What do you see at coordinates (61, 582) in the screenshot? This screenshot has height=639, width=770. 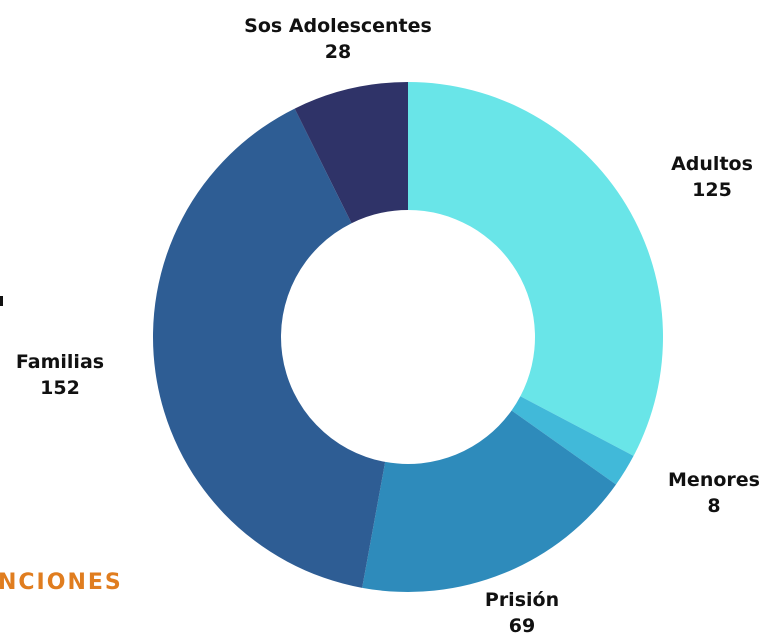 I see `partial-section-heading: NCIONES` at bounding box center [61, 582].